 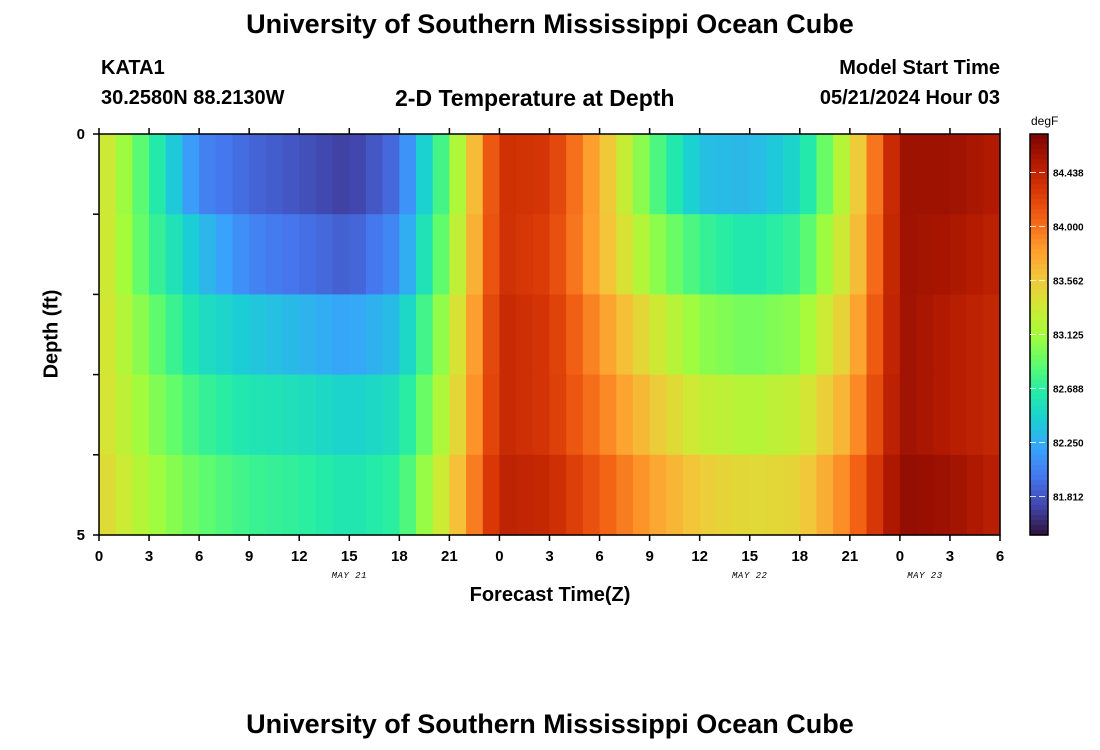 I want to click on colorbar-tick-label: 83.125, so click(x=1068, y=336).